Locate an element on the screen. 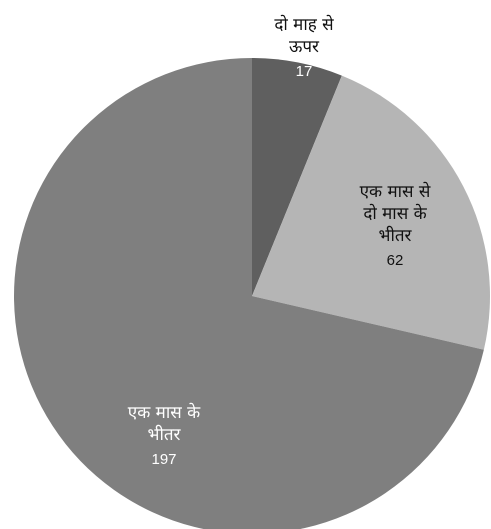 The height and width of the screenshot is (529, 491). pie-slice-label-line: दो मास के is located at coordinates (395, 213).